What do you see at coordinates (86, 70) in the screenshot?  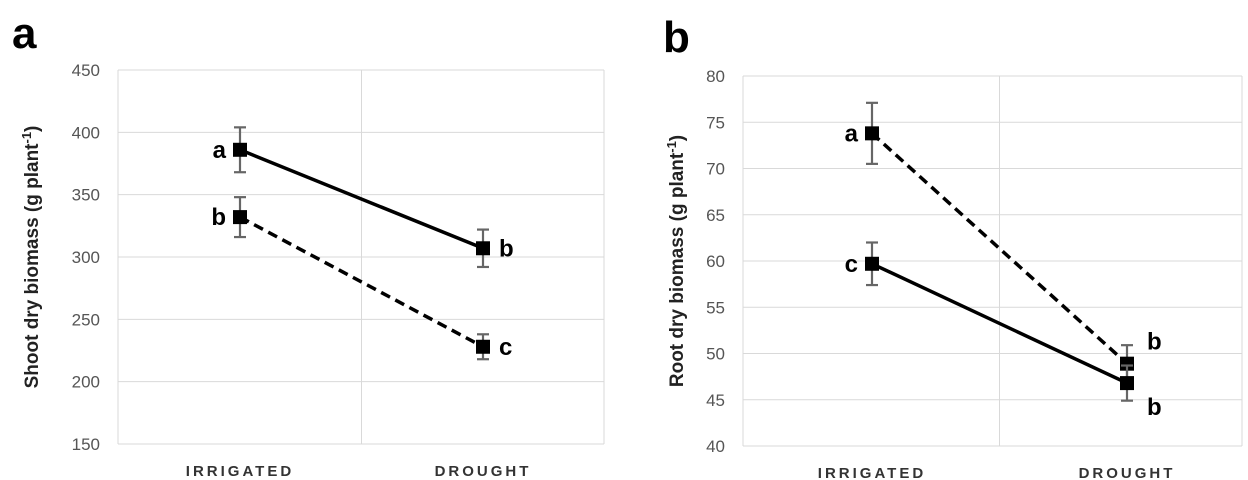 I see `y-tick-label: 450` at bounding box center [86, 70].